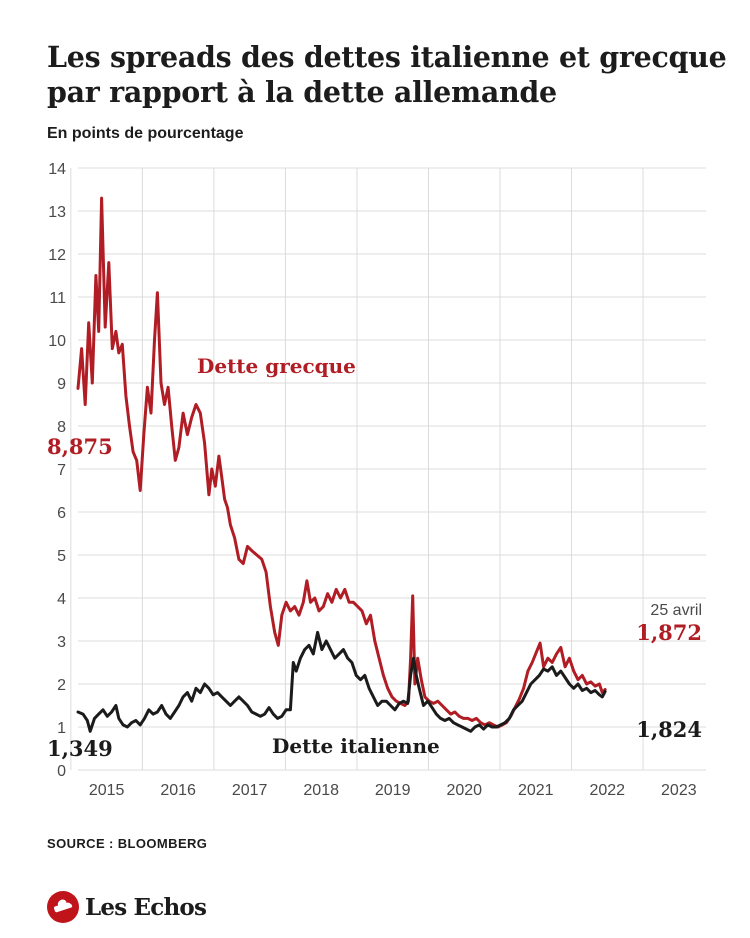 Image resolution: width=750 pixels, height=938 pixels. Describe the element at coordinates (61, 728) in the screenshot. I see `y-tick-label: 1` at that location.